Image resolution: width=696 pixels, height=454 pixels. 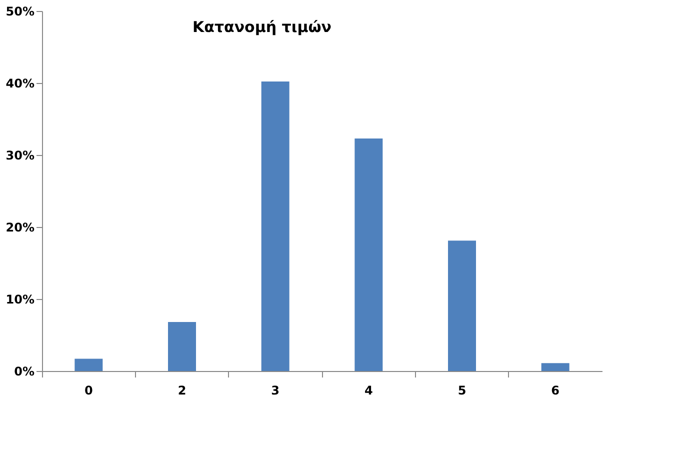 What do you see at coordinates (20, 227) in the screenshot?
I see `y-tick-label: 20%` at bounding box center [20, 227].